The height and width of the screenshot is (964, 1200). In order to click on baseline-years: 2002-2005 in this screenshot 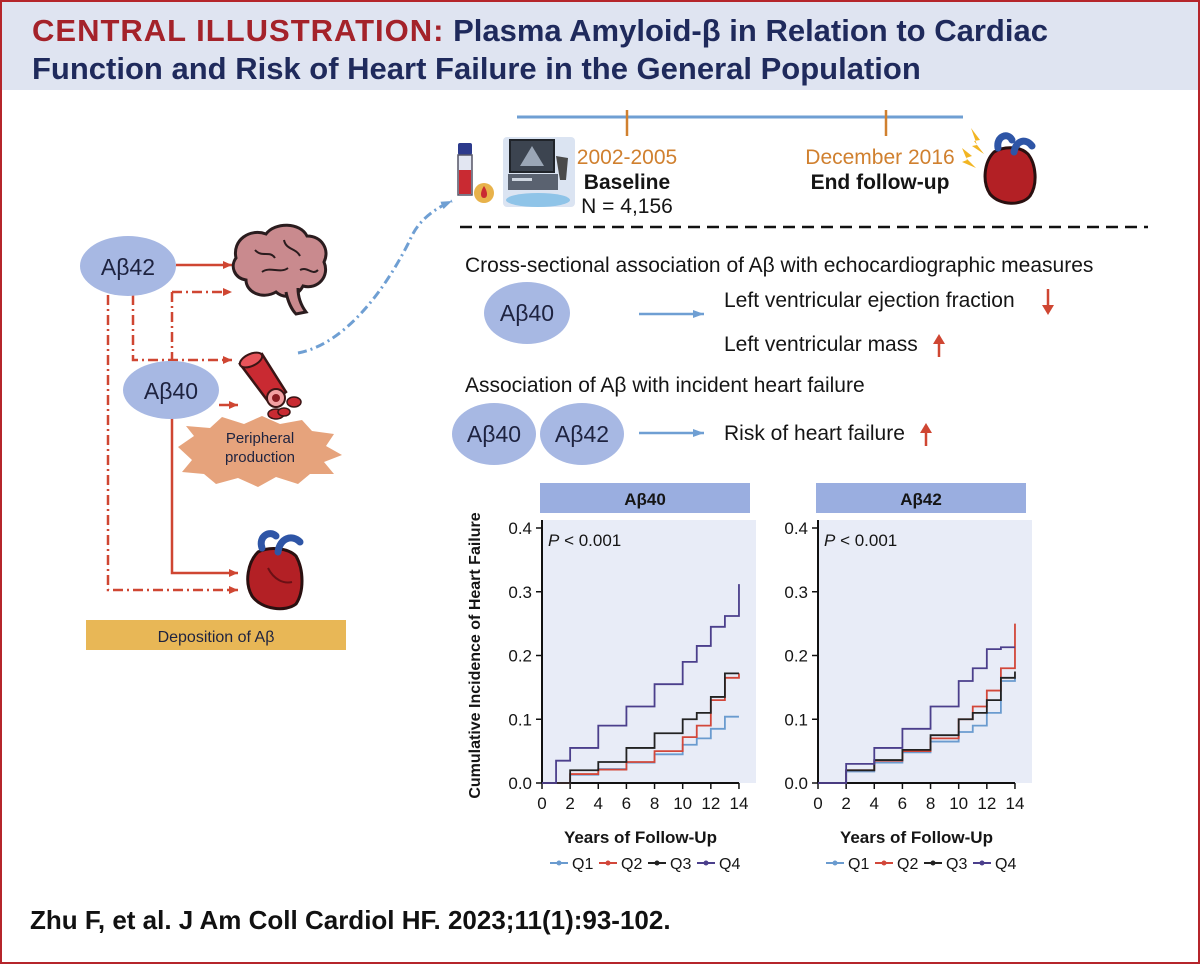, I will do `click(627, 157)`.